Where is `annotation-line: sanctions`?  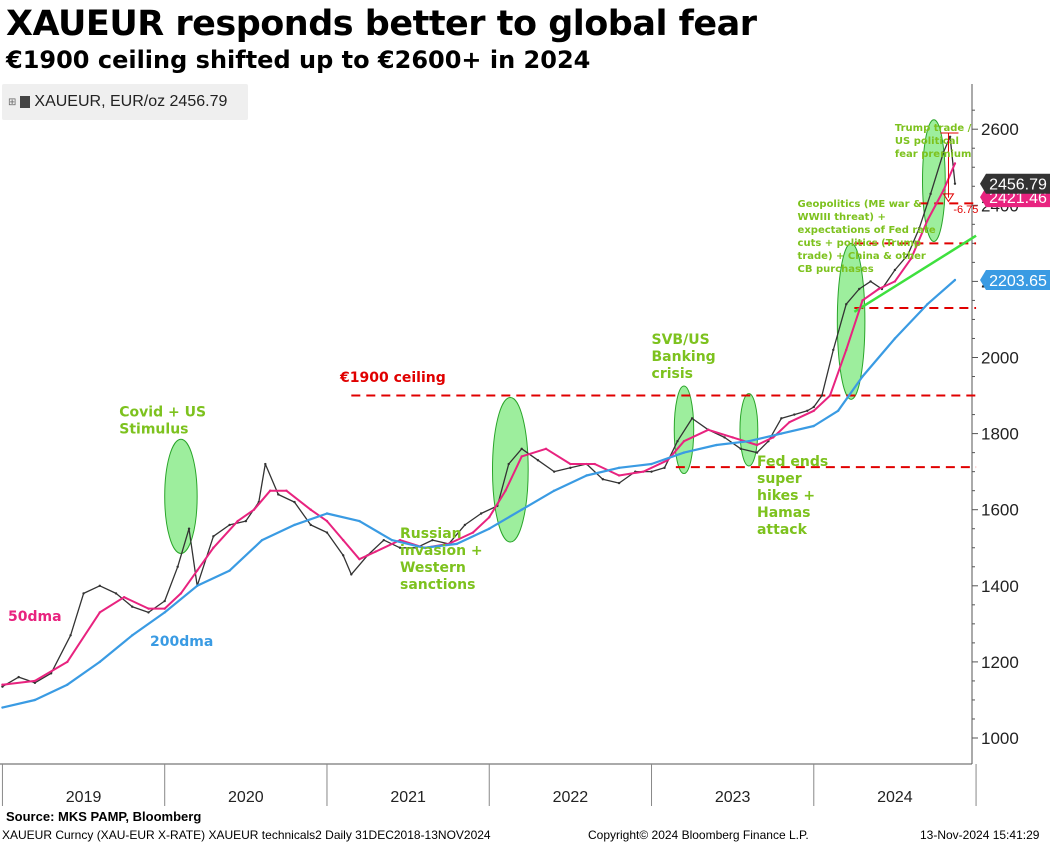
annotation-line: sanctions is located at coordinates (437, 585).